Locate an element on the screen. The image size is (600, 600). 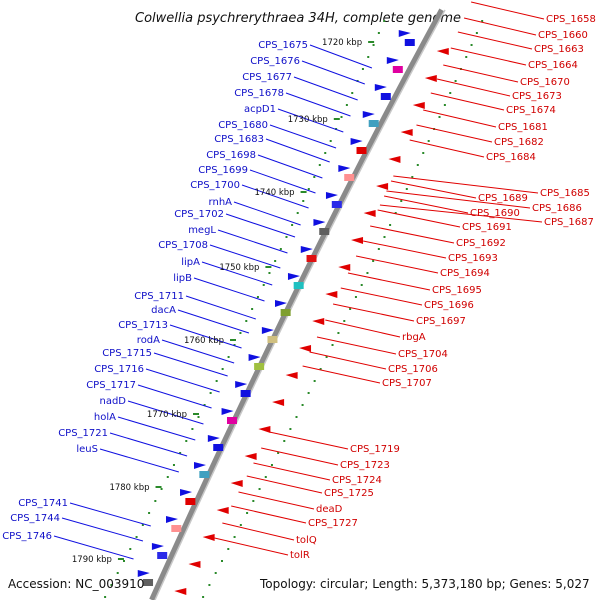
kbp-label: 1760 kbp is located at coordinates (204, 341).